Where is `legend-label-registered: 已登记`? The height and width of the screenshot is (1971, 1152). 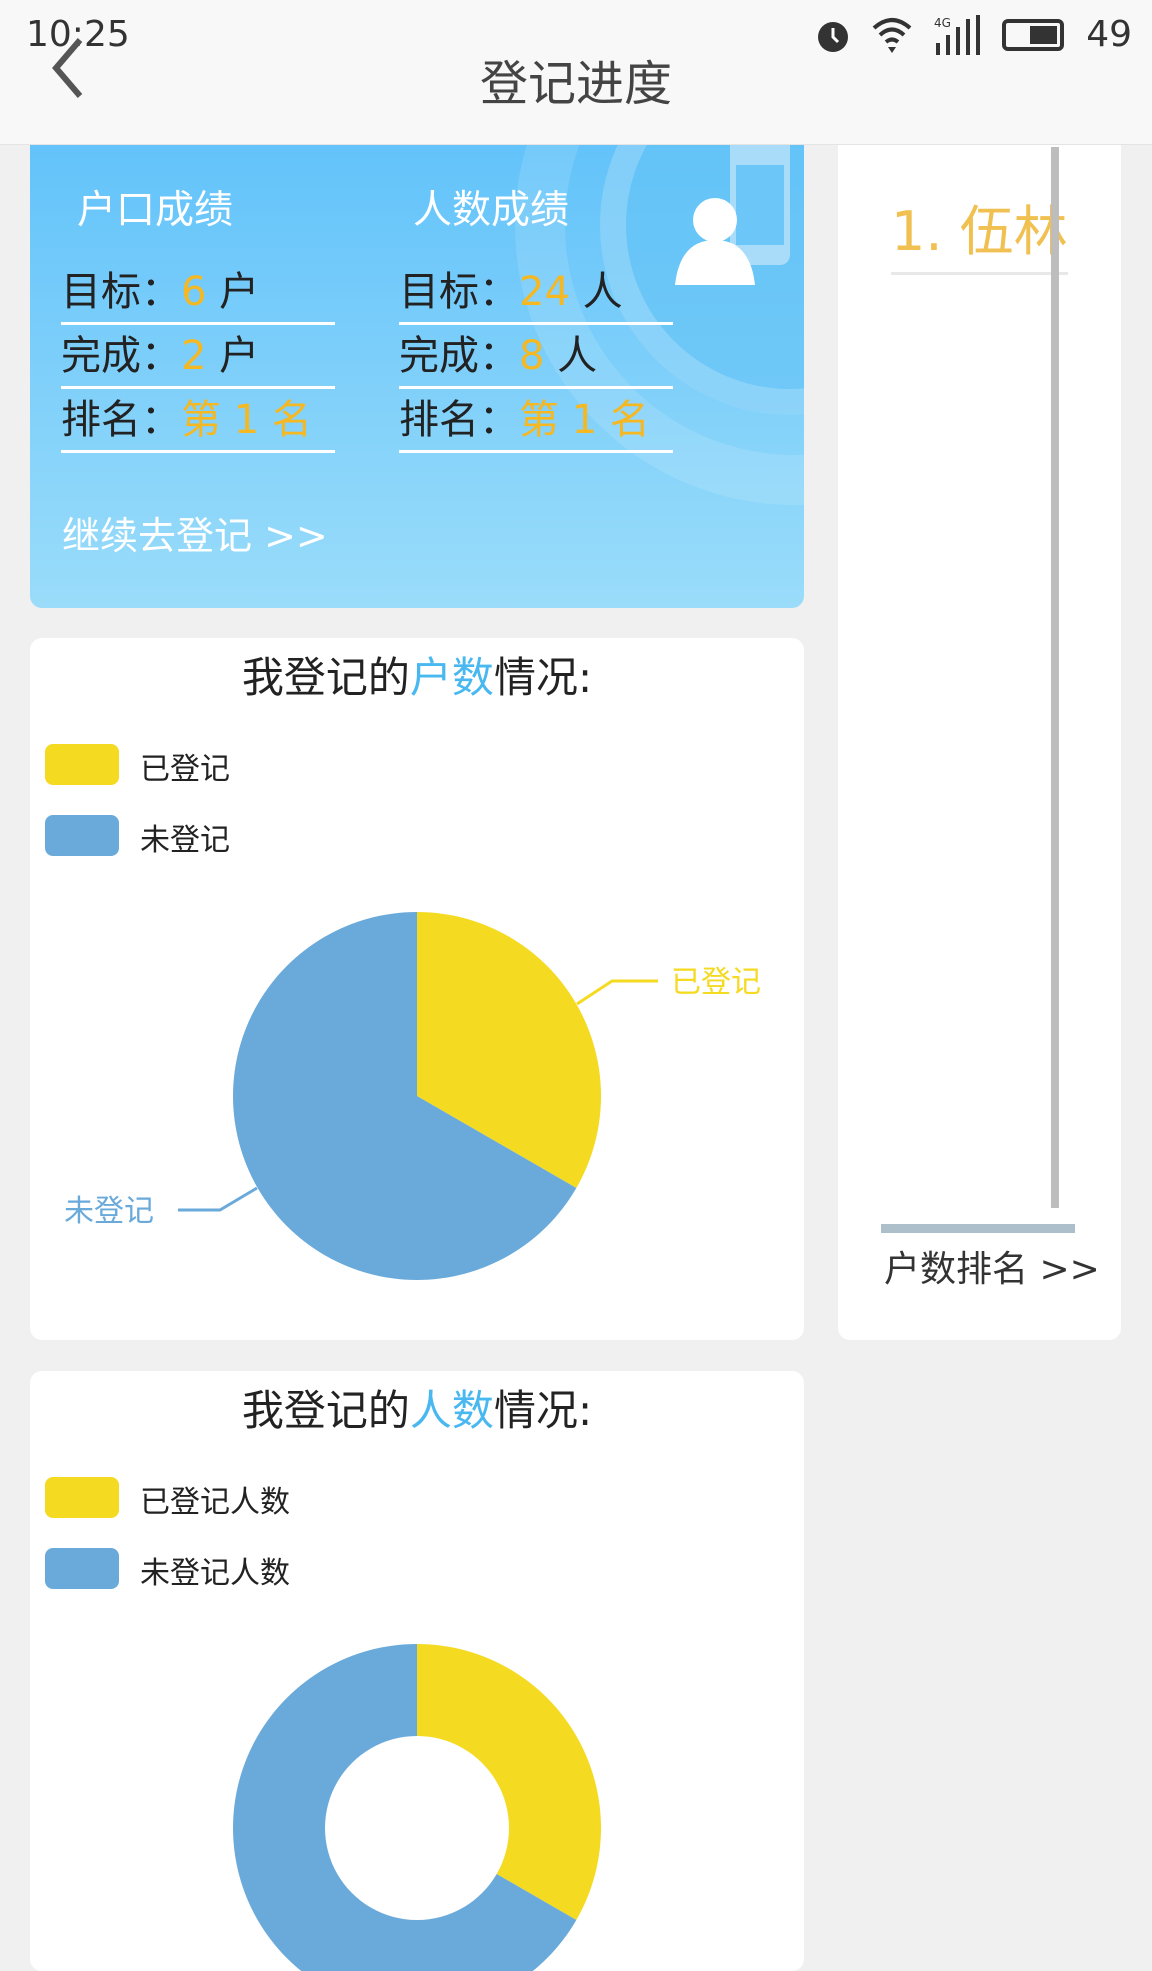 legend-label-registered: 已登记 is located at coordinates (185, 769).